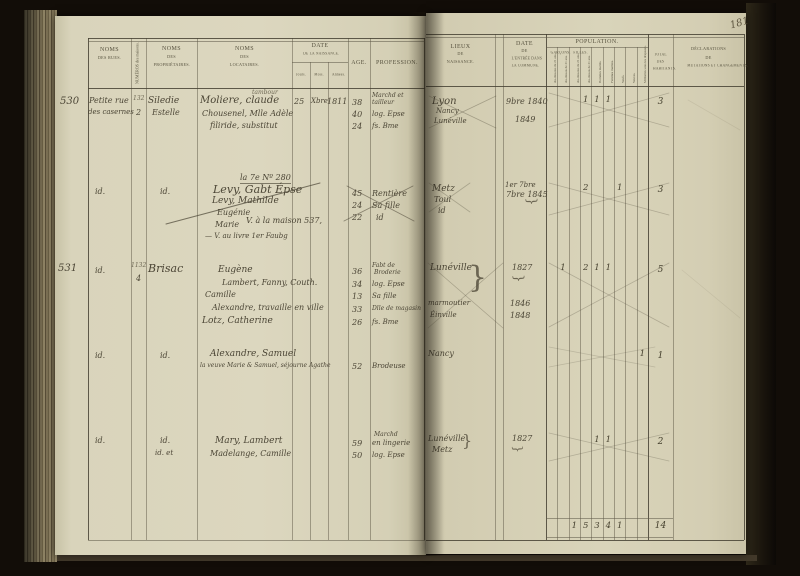 Image resolution: width=800 pixels, height=576 pixels. Describe the element at coordinates (383, 102) in the screenshot. I see `profession: tailleur` at that location.